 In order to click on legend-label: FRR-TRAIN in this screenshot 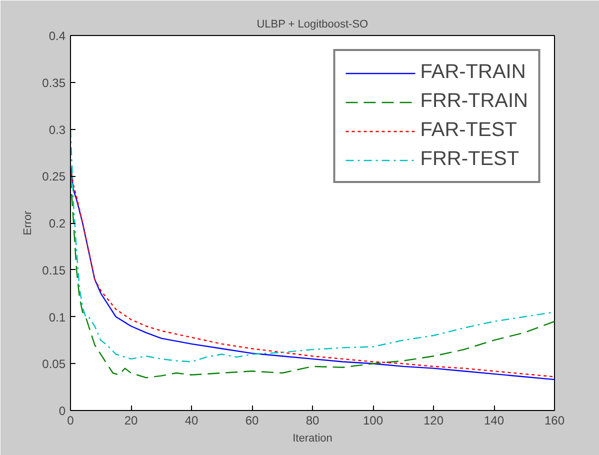, I will do `click(474, 101)`.